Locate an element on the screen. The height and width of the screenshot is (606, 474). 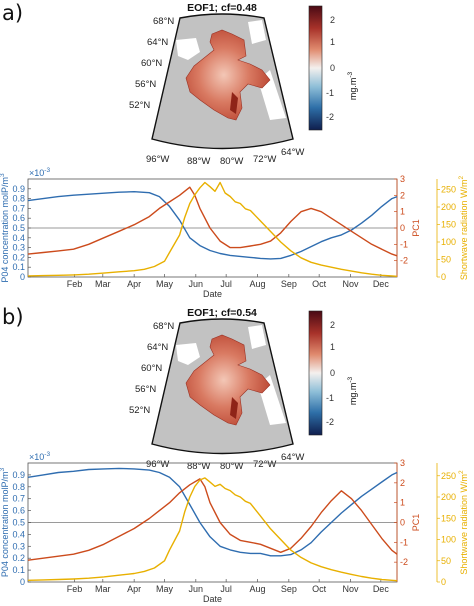
x-axis-label: Date is located at coordinates (212, 599).